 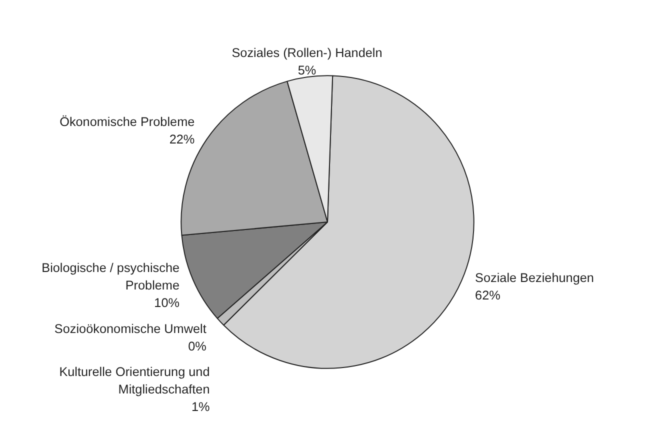 I want to click on data-label: 22%, so click(x=182, y=139).